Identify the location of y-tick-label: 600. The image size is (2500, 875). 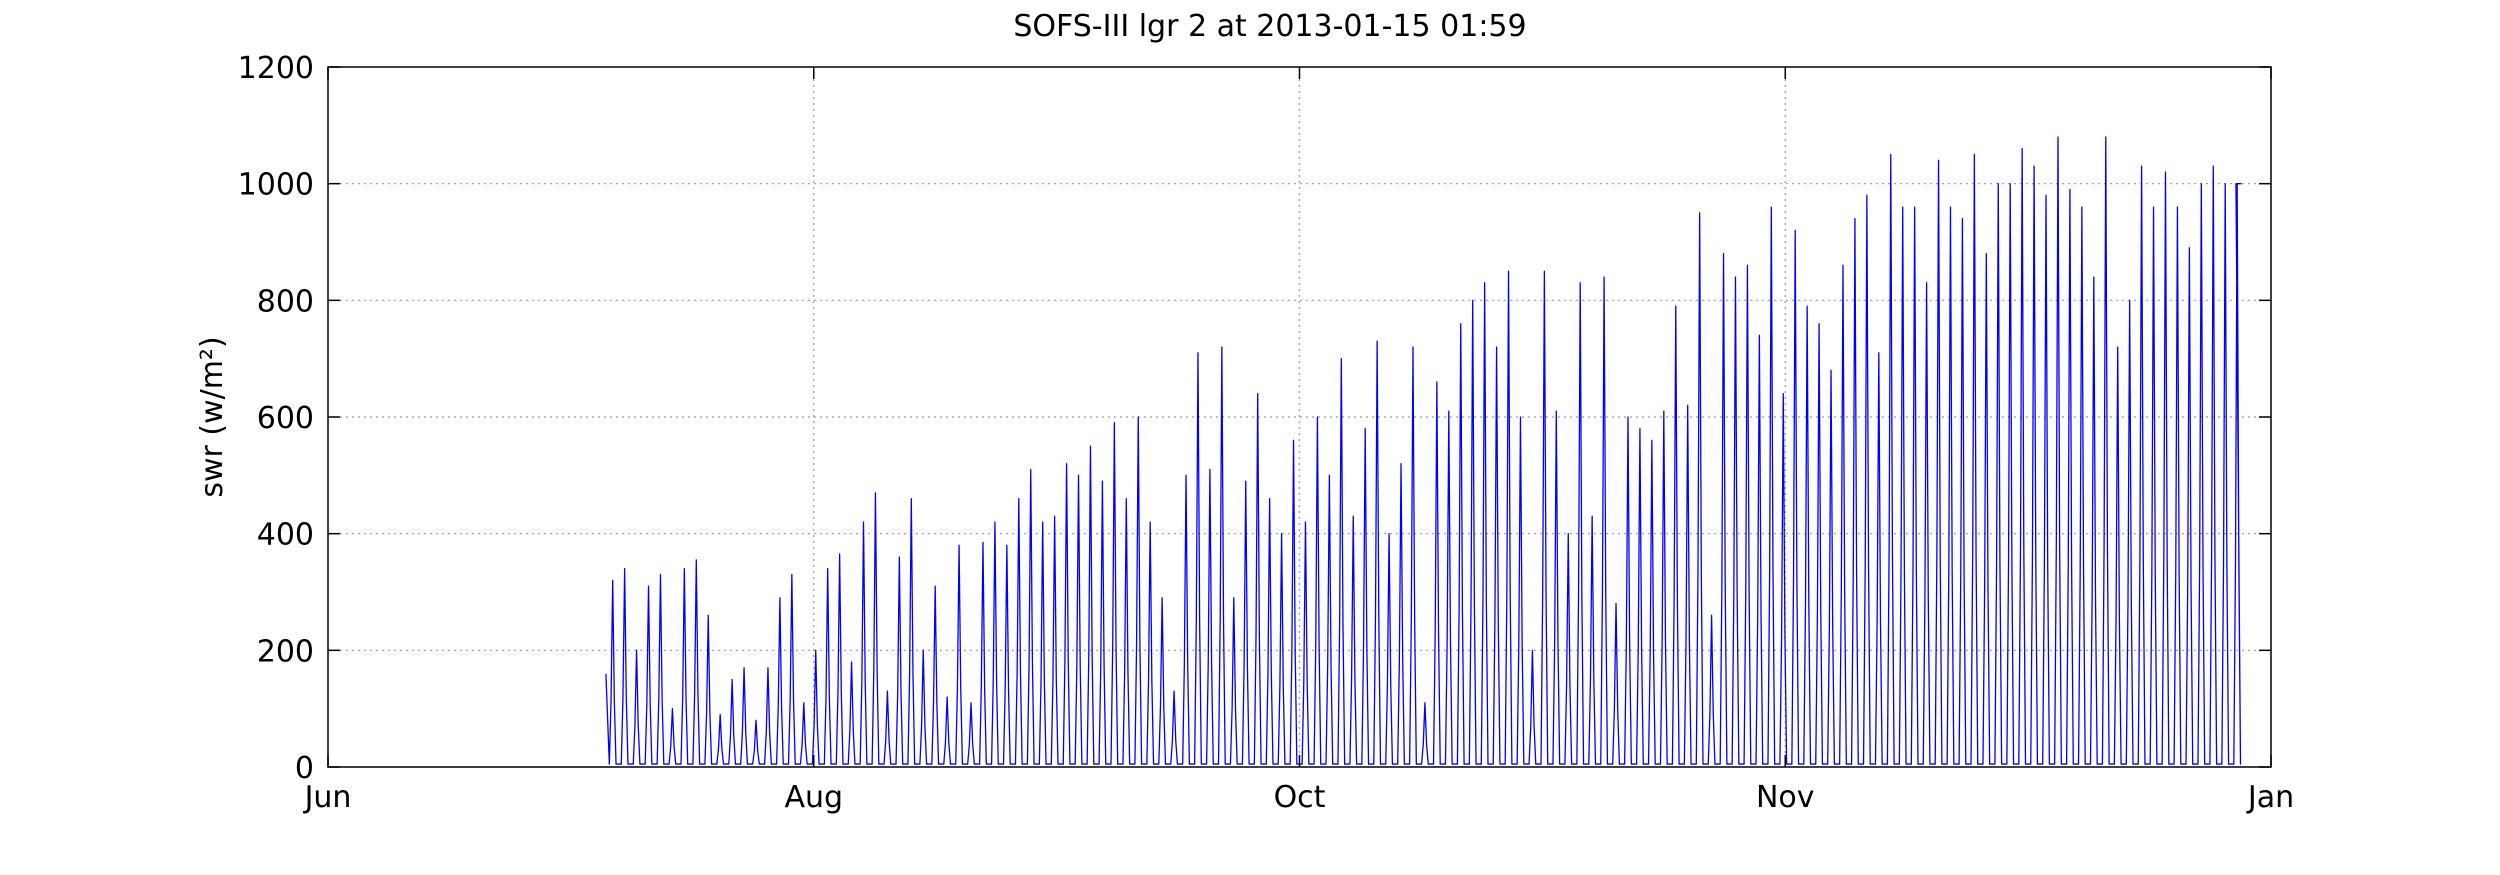
(285, 418).